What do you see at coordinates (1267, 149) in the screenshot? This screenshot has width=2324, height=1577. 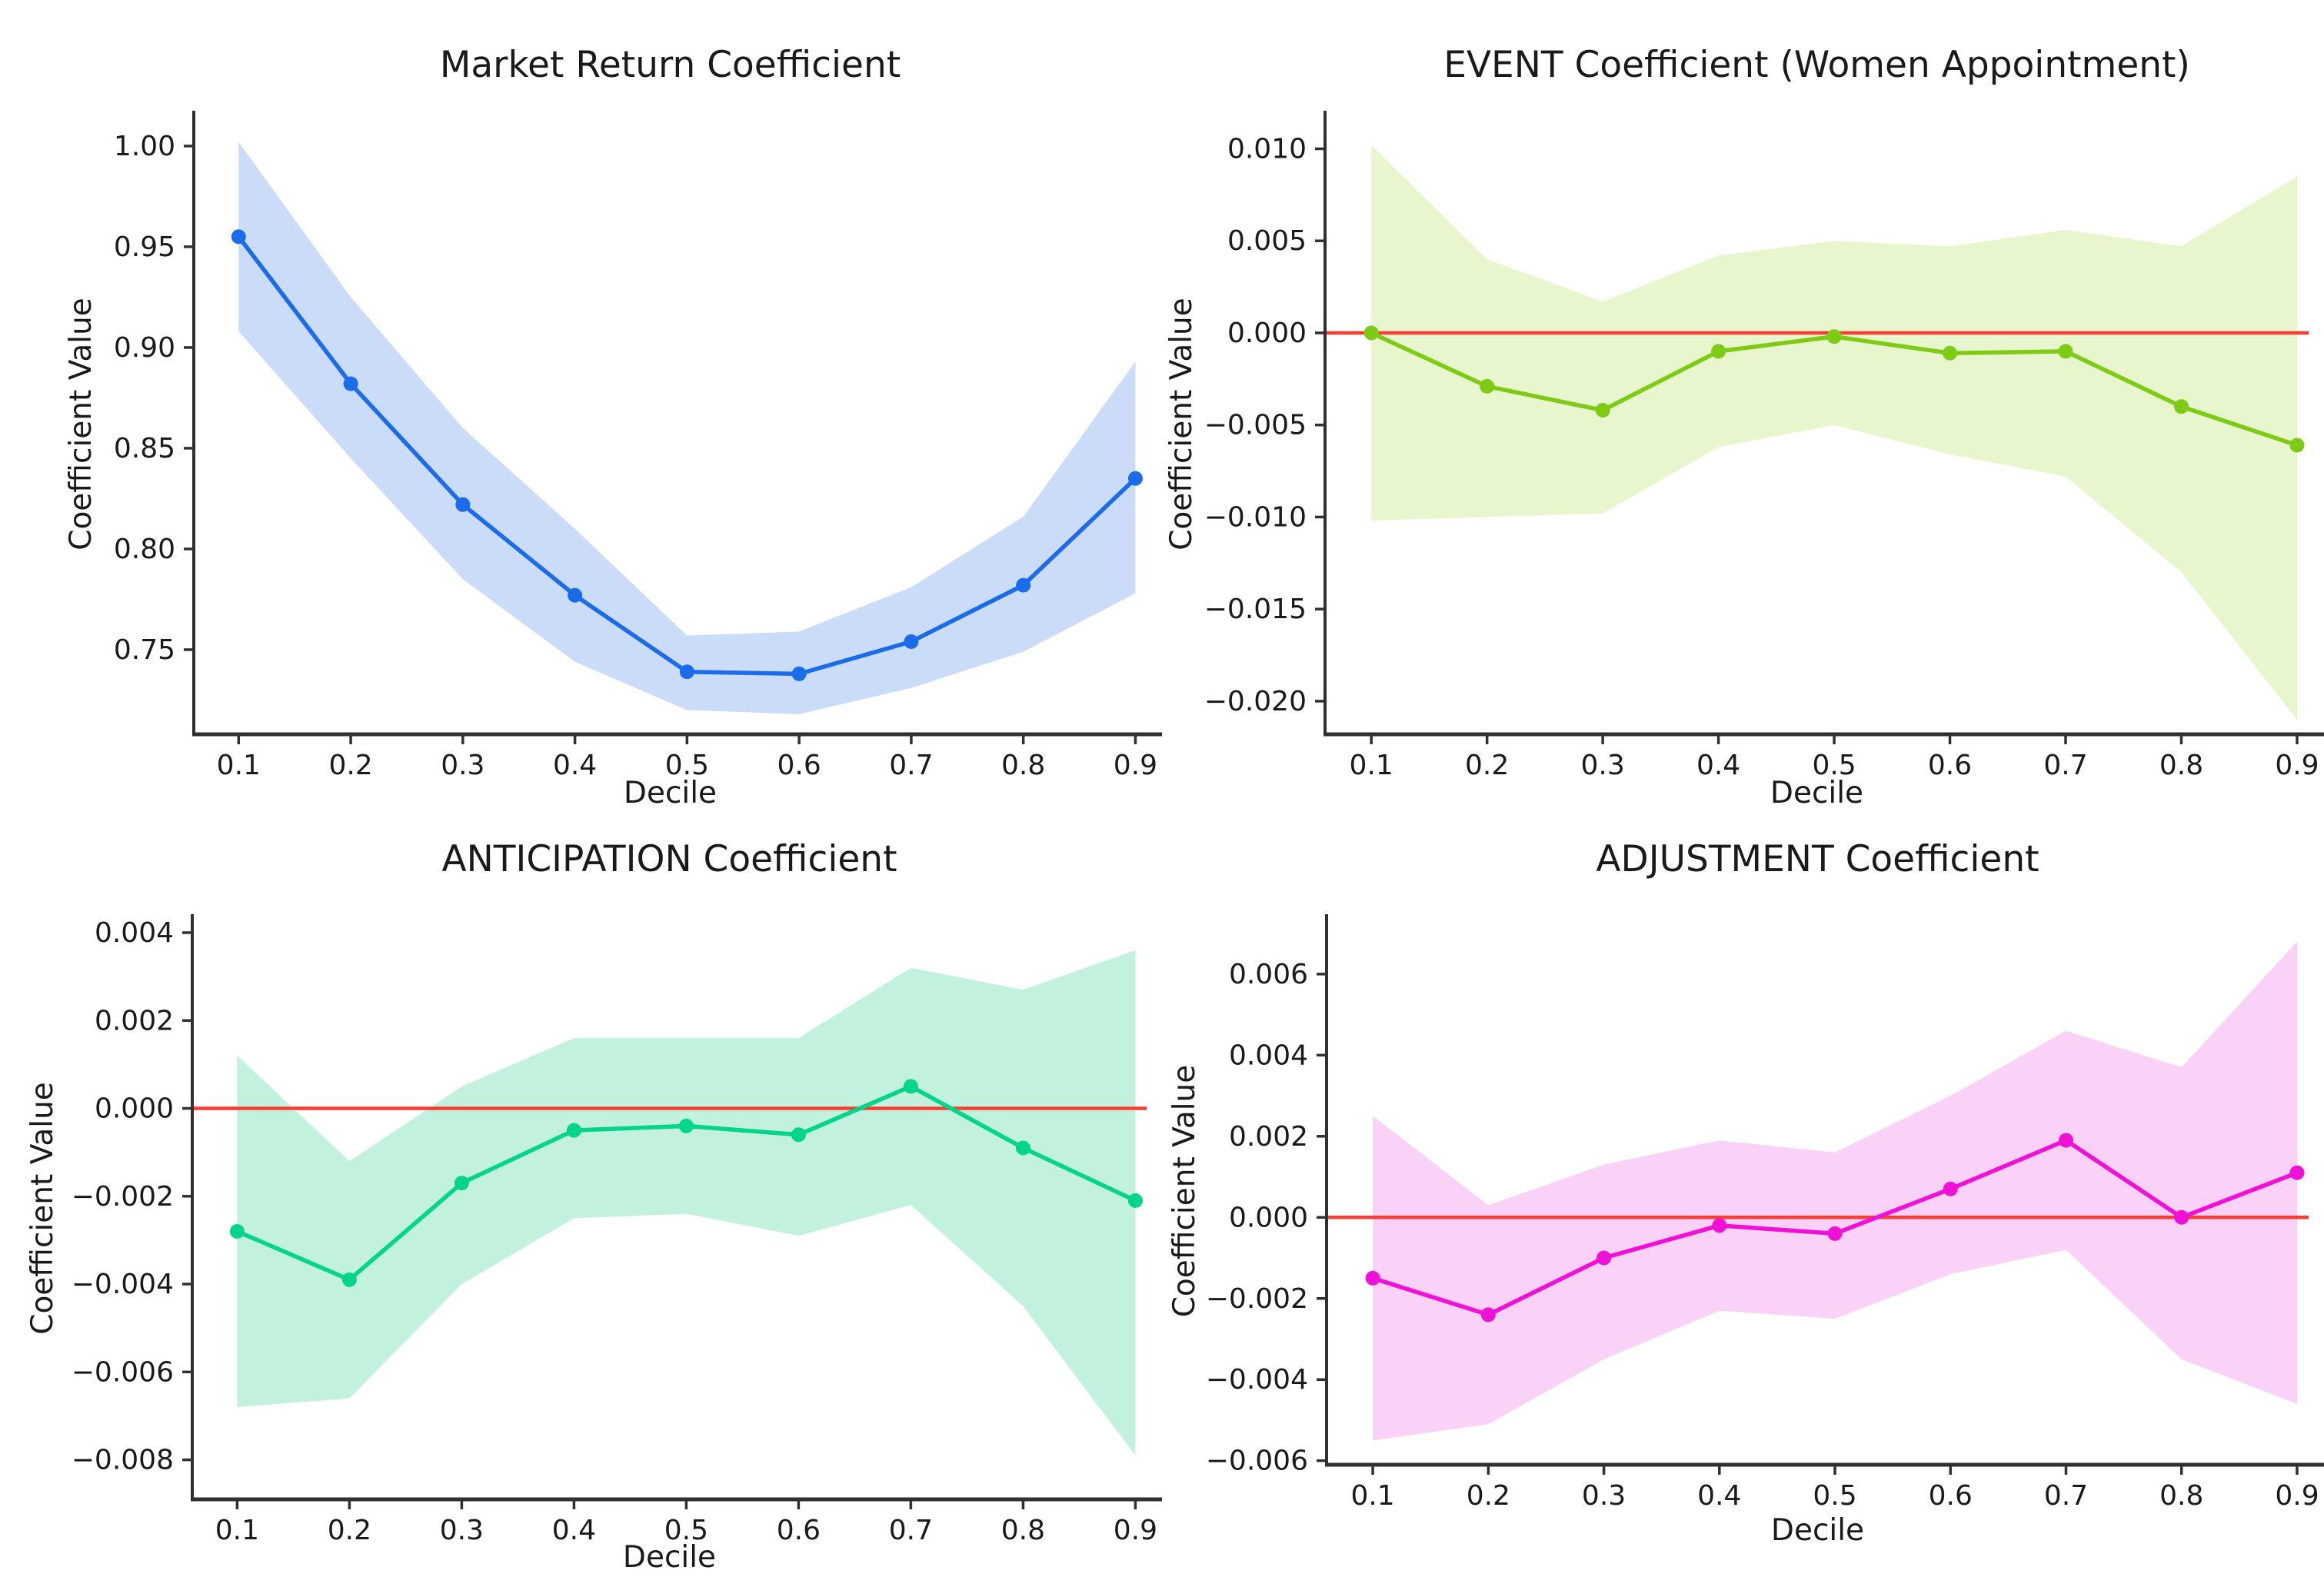 I see `y-tick-label: 0.010` at bounding box center [1267, 149].